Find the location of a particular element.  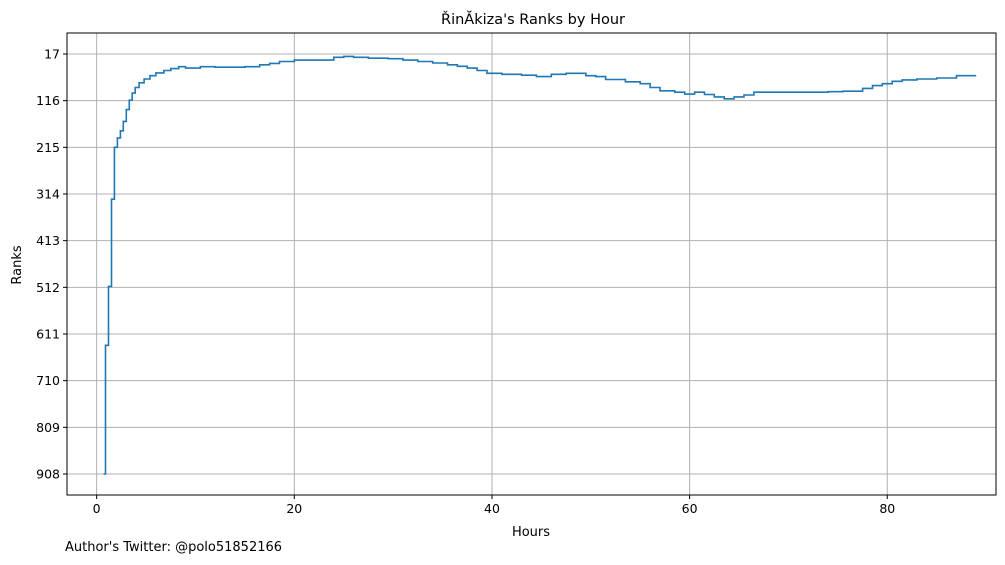

y-axis-label: Ranks is located at coordinates (17, 264).